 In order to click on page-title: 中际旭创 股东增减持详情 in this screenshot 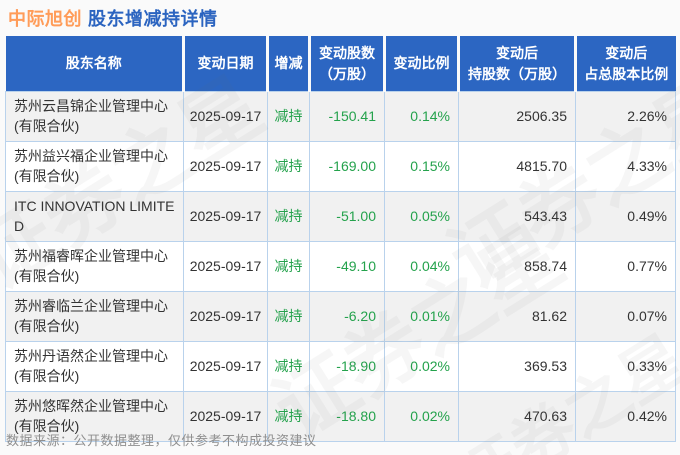, I will do `click(113, 18)`.